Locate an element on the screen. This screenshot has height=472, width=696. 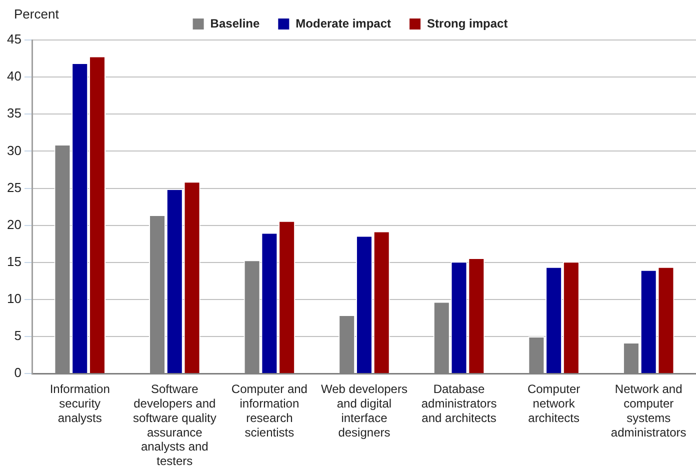
legend-label: Strong impact is located at coordinates (467, 23).